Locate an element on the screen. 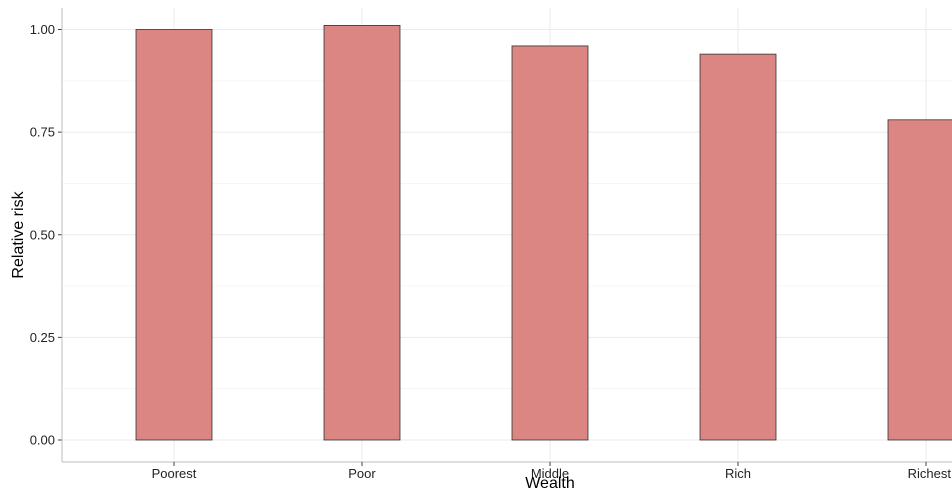 The image size is (952, 490). x-axis-title: Wealth is located at coordinates (550, 482).